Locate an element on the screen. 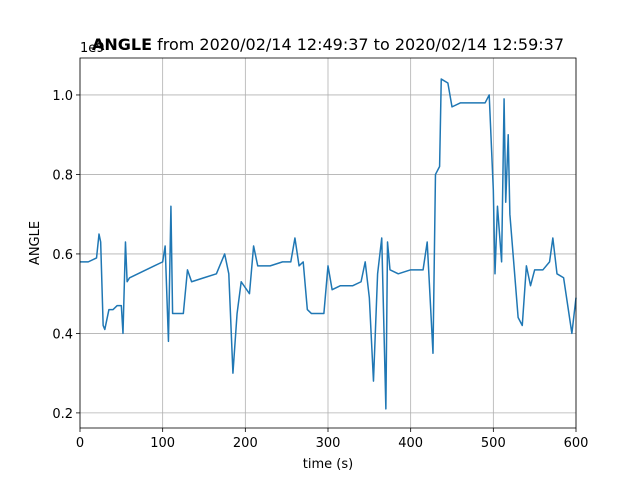 The image size is (640, 480). x-tick-label: 400 is located at coordinates (410, 443).